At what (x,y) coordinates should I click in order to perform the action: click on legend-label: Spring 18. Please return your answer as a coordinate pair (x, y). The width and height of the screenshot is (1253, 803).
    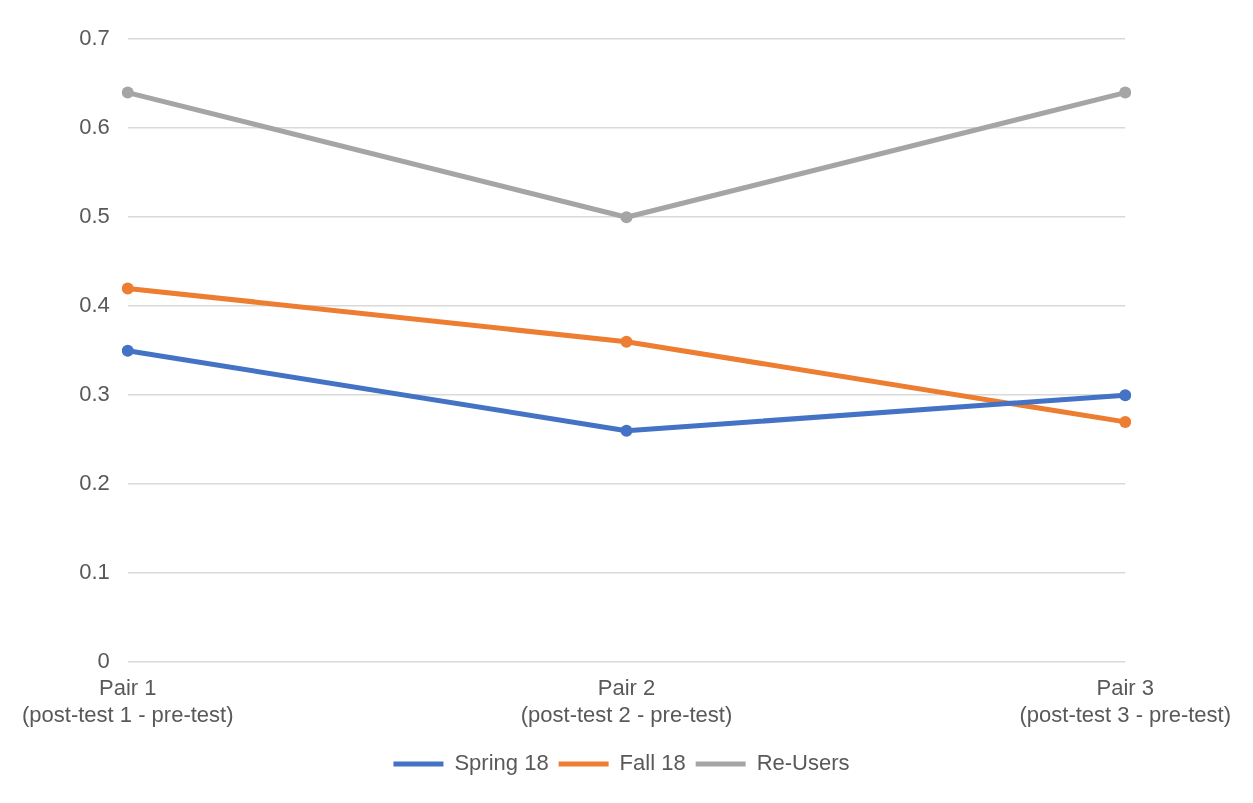
    Looking at the image, I should click on (501, 763).